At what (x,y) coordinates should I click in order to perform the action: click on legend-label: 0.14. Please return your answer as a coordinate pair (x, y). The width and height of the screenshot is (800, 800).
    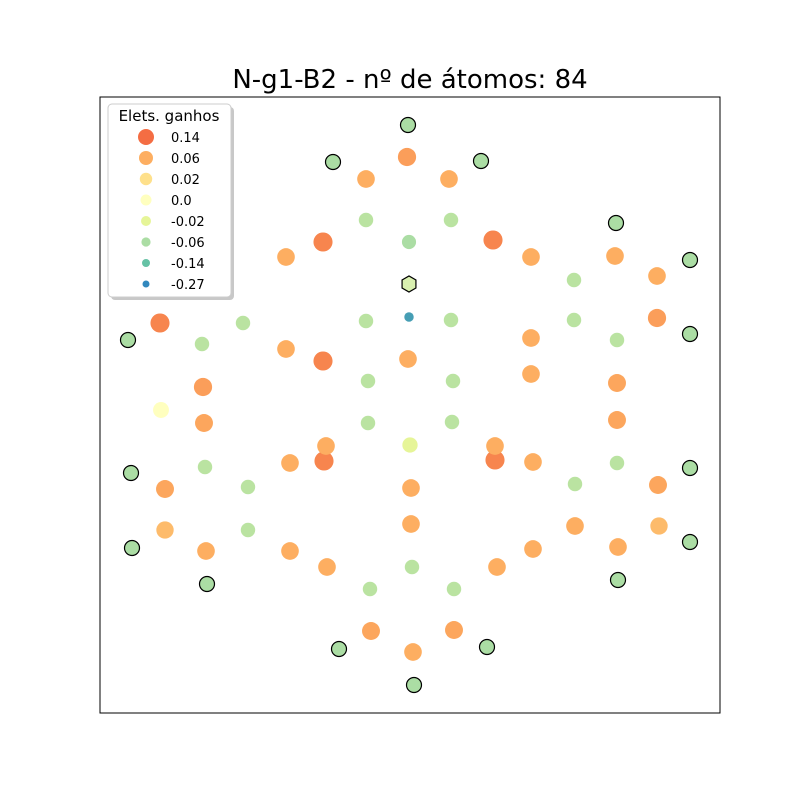
    Looking at the image, I should click on (185, 138).